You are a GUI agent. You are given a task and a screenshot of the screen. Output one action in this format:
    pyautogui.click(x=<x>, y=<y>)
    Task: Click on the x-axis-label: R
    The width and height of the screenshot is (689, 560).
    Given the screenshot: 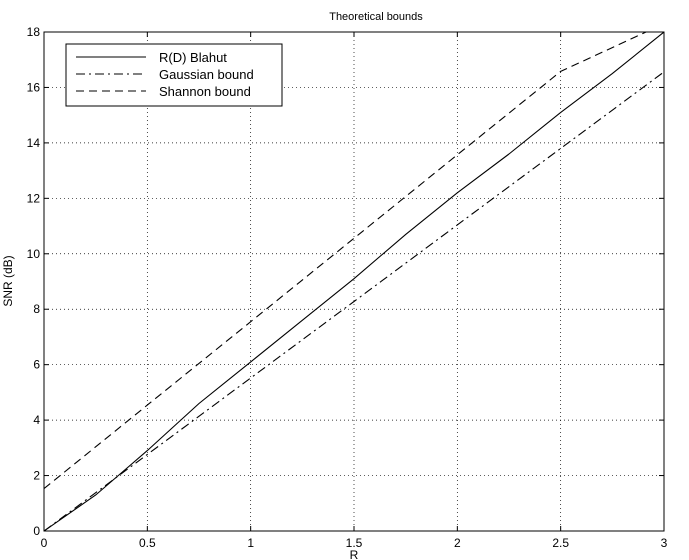 What is the action you would take?
    pyautogui.click(x=354, y=554)
    